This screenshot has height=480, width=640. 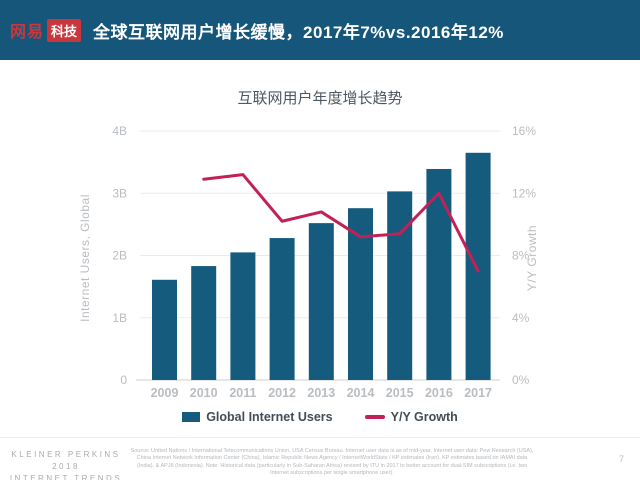 I want to click on header-bar: 网易 科技 全球互联网用户增长缓慢，2017年7%vs.2016年12%, so click(x=320, y=30).